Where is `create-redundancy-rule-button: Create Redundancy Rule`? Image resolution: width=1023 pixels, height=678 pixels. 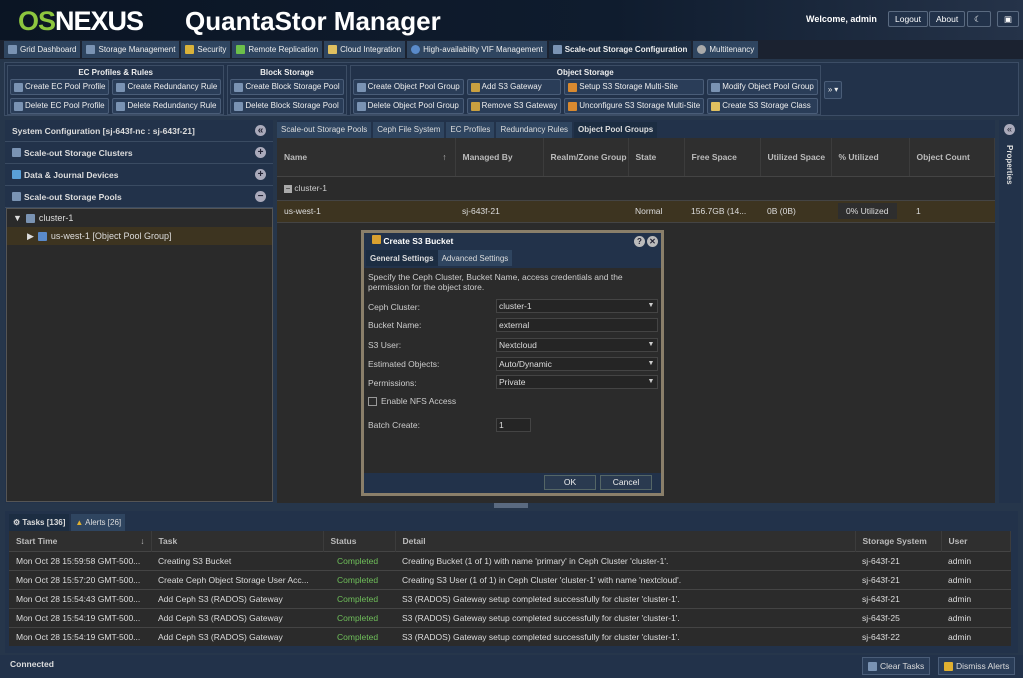
create-redundancy-rule-button: Create Redundancy Rule is located at coordinates (167, 87).